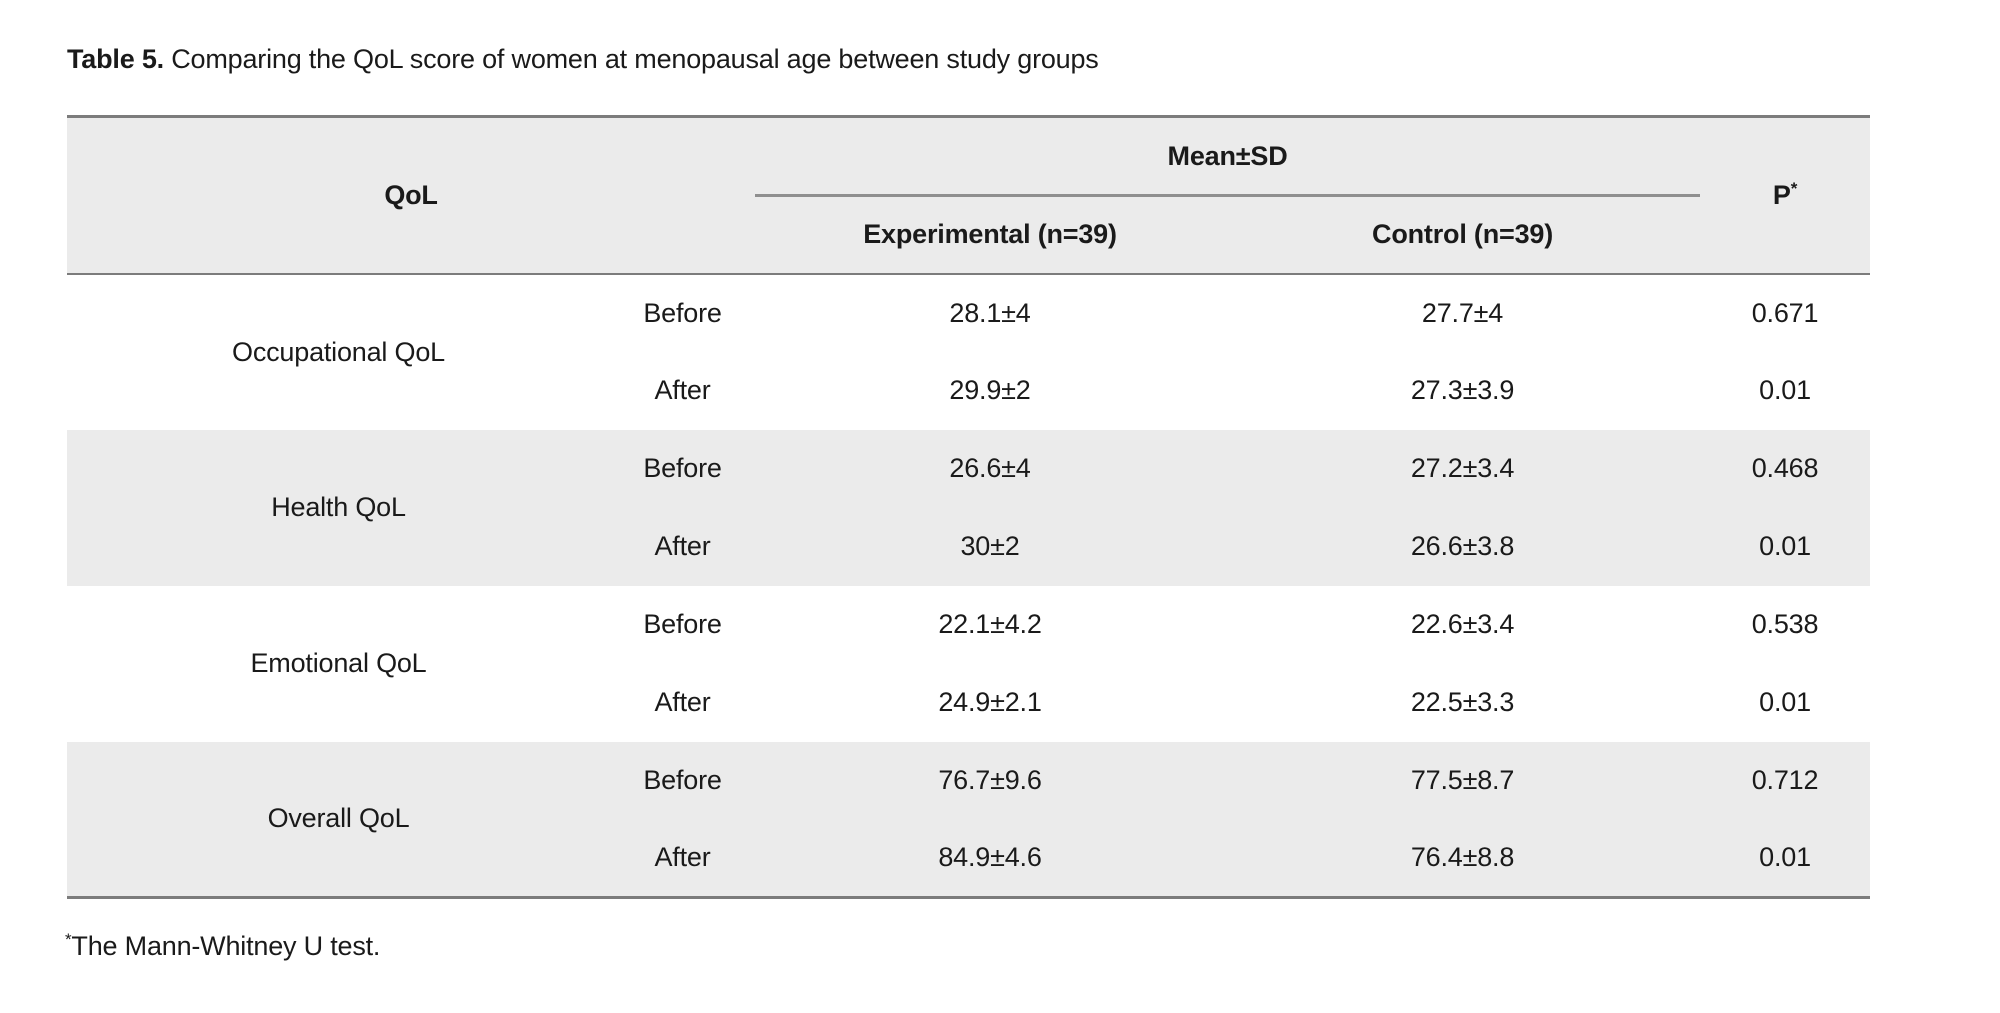 The height and width of the screenshot is (1013, 2000). What do you see at coordinates (1781, 194) in the screenshot?
I see `header-p-label: P` at bounding box center [1781, 194].